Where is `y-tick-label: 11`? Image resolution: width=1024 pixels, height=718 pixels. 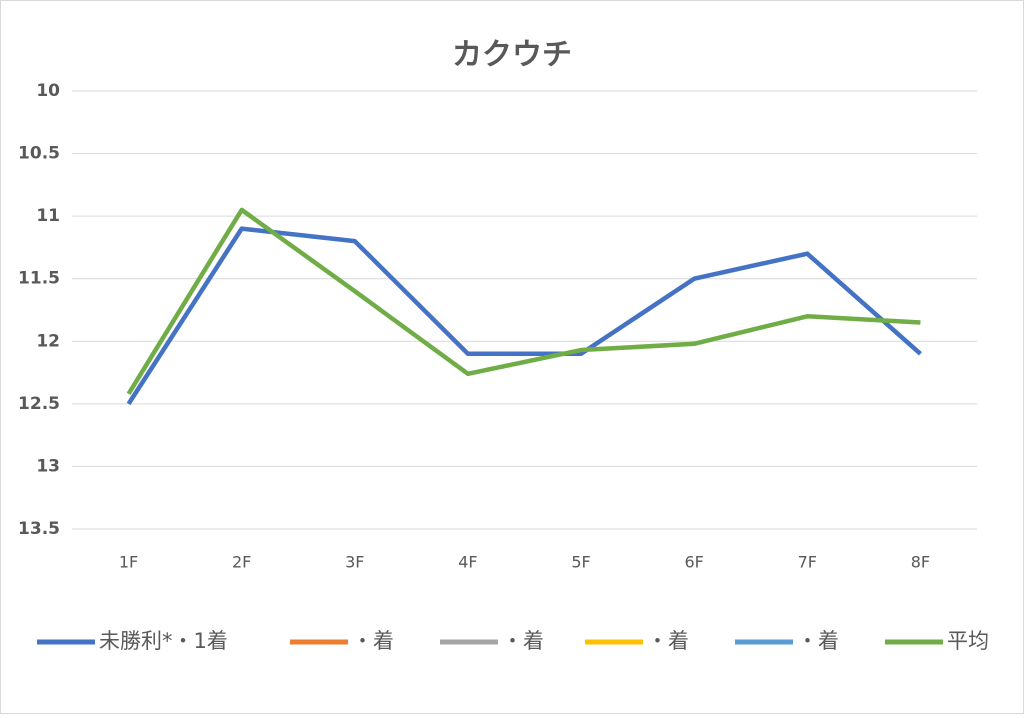
y-tick-label: 11 is located at coordinates (48, 216).